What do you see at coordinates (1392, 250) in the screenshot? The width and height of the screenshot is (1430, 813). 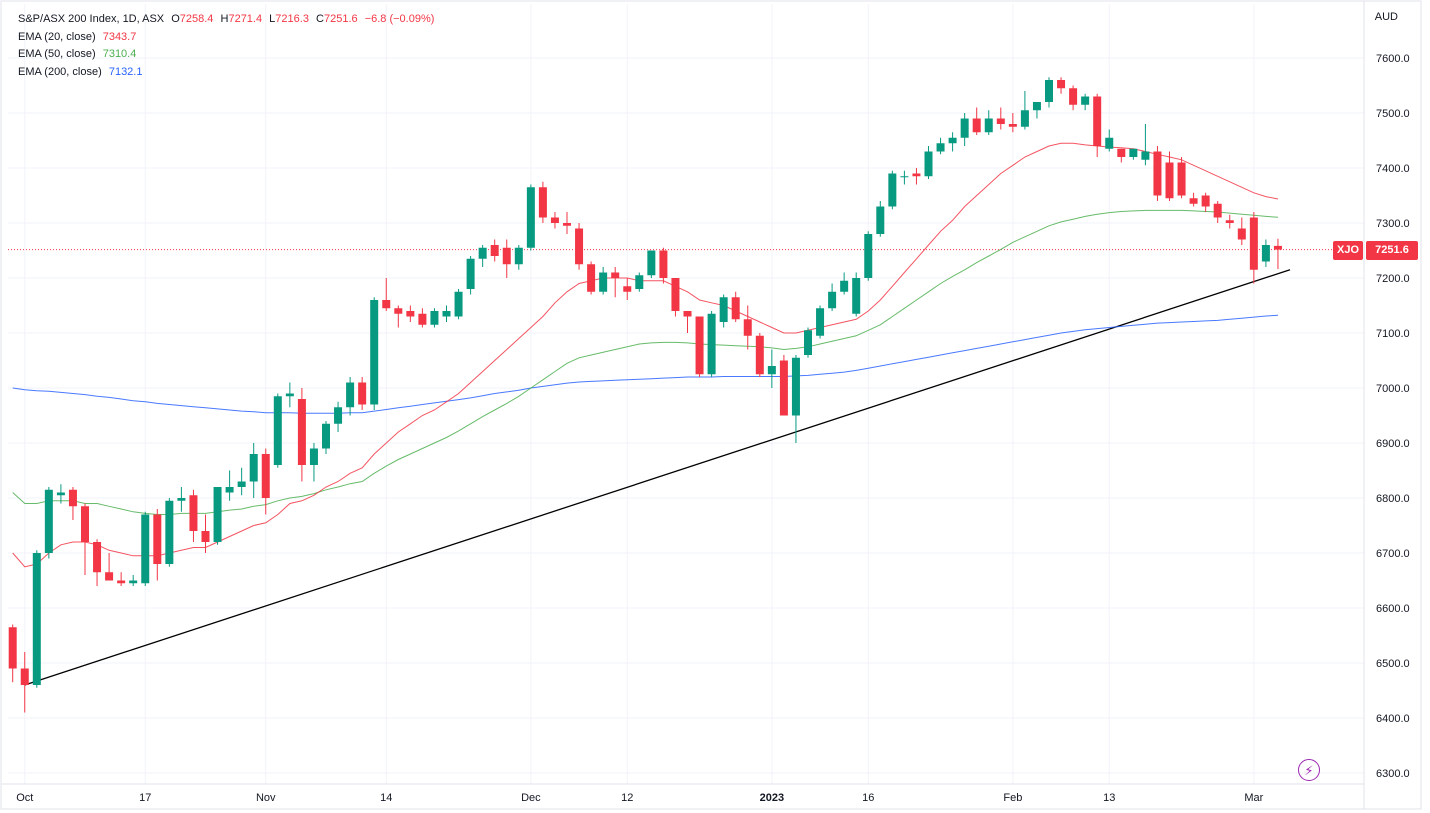 I see `price-badge-value: 7251.6` at bounding box center [1392, 250].